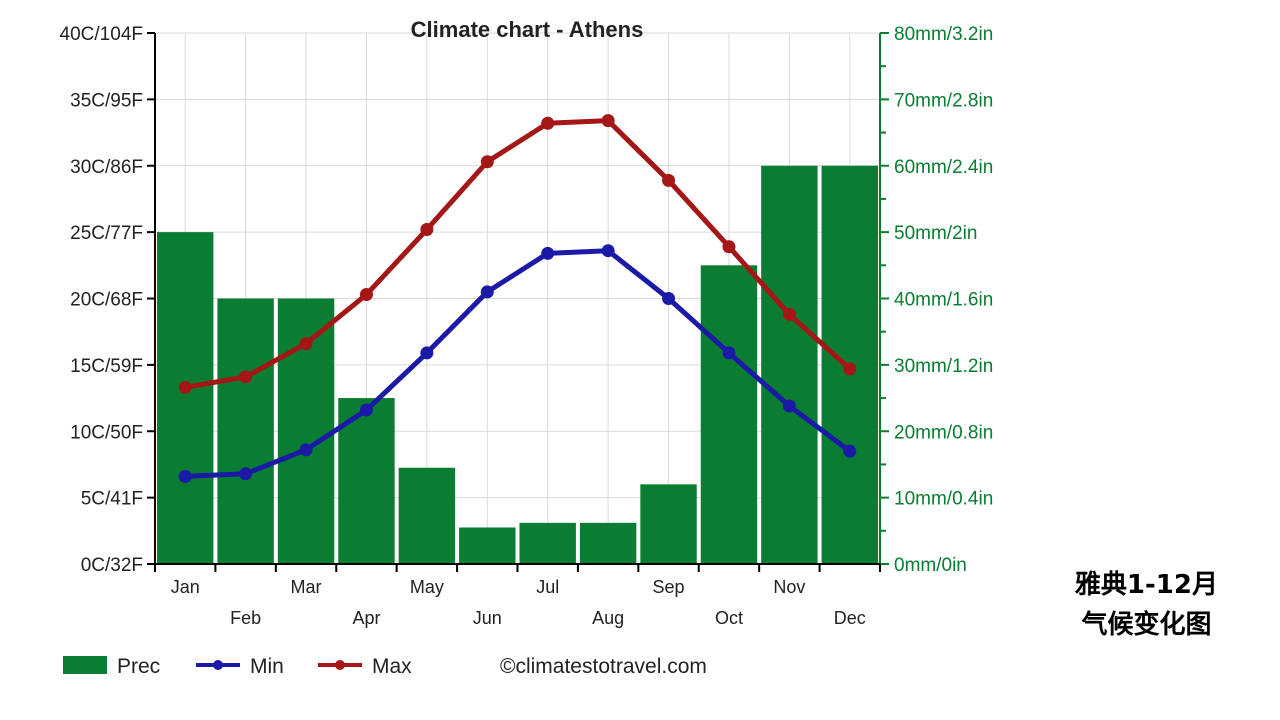  I want to click on x-tick-label: Jul, so click(547, 587).